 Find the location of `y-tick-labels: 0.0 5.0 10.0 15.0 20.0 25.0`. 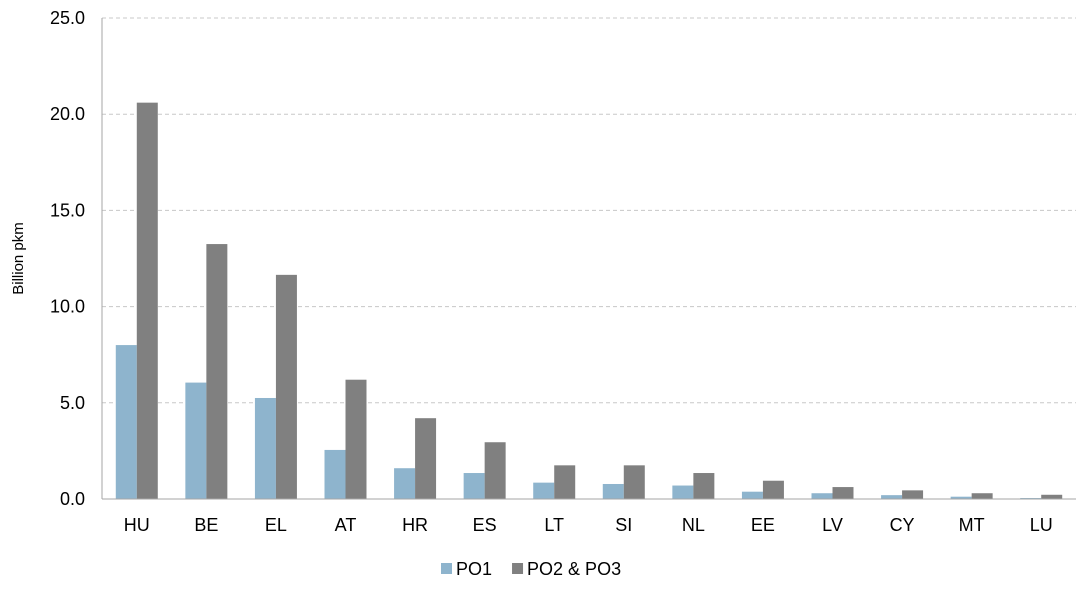

y-tick-labels: 0.0 5.0 10.0 15.0 20.0 25.0 is located at coordinates (67, 258).